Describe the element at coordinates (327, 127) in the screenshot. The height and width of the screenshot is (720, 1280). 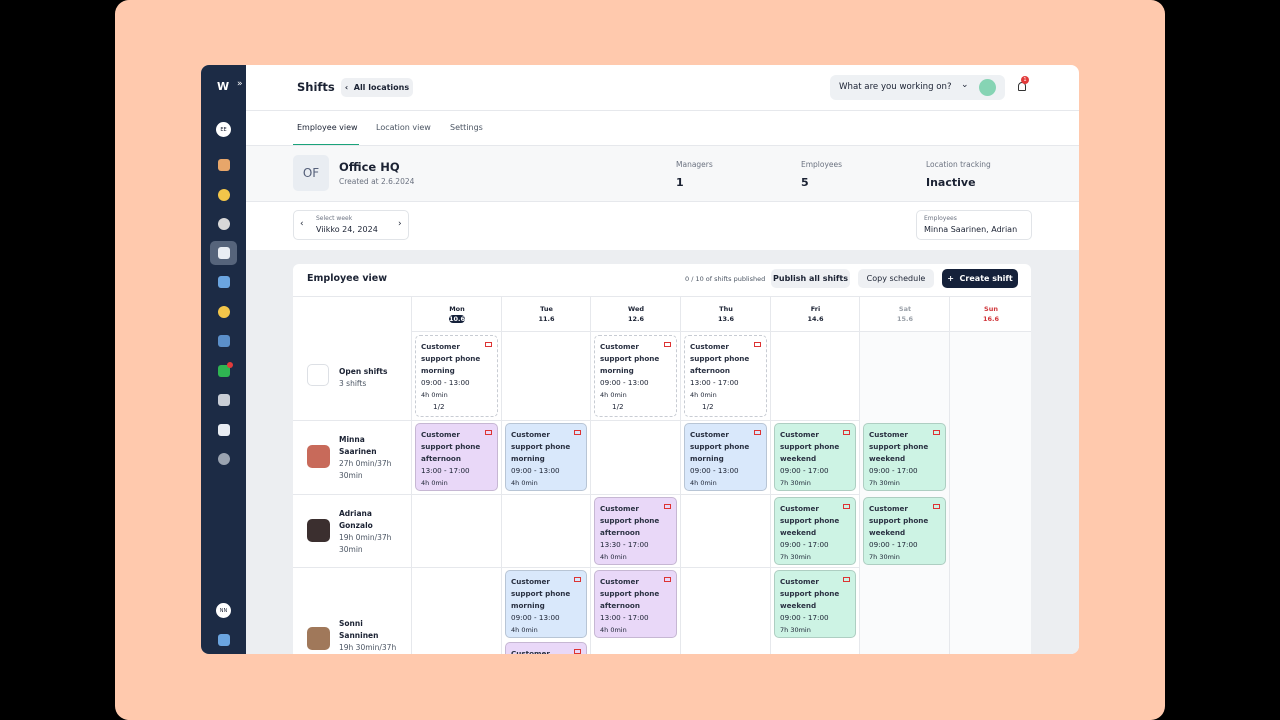
I see `tab: Employee view` at that location.